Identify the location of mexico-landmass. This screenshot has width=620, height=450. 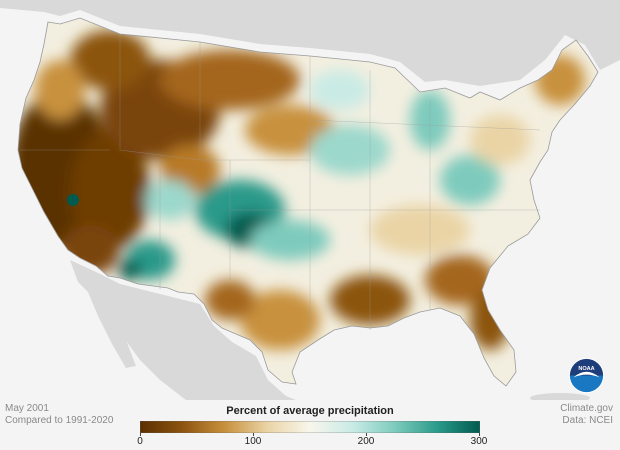
(183, 330).